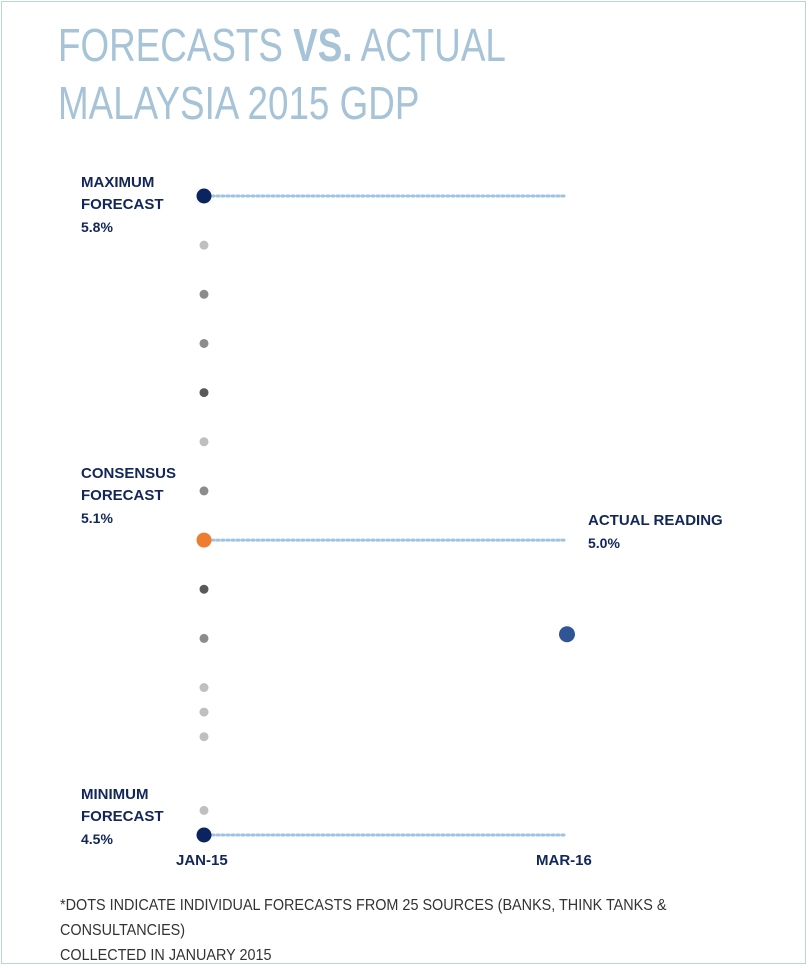 Image resolution: width=809 pixels, height=968 pixels. Describe the element at coordinates (128, 496) in the screenshot. I see `consensus-forecast-label: CONSENSUS FORECAST 5.1%` at that location.